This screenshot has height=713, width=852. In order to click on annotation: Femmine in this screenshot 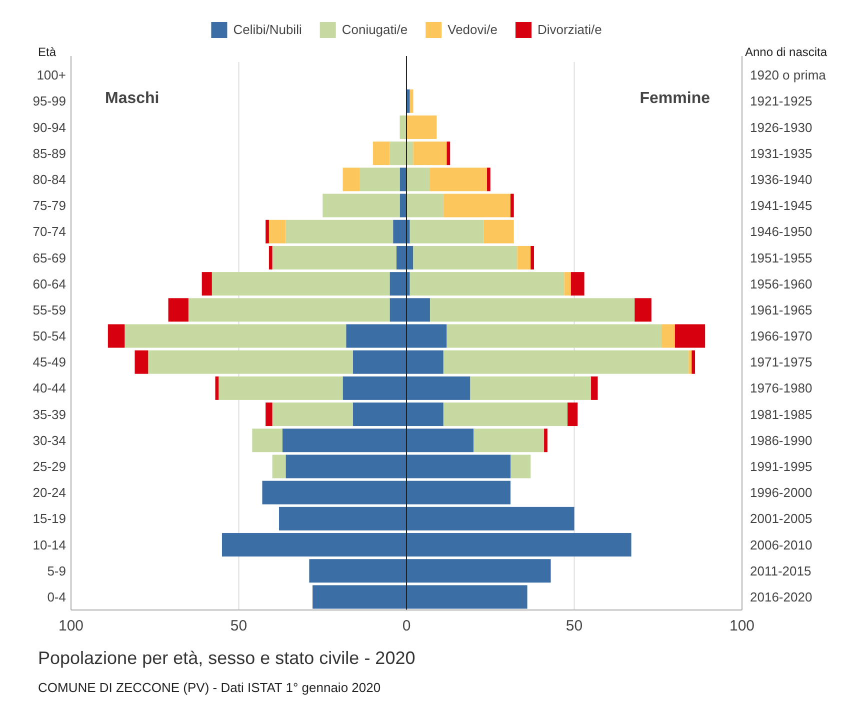, I will do `click(675, 98)`.